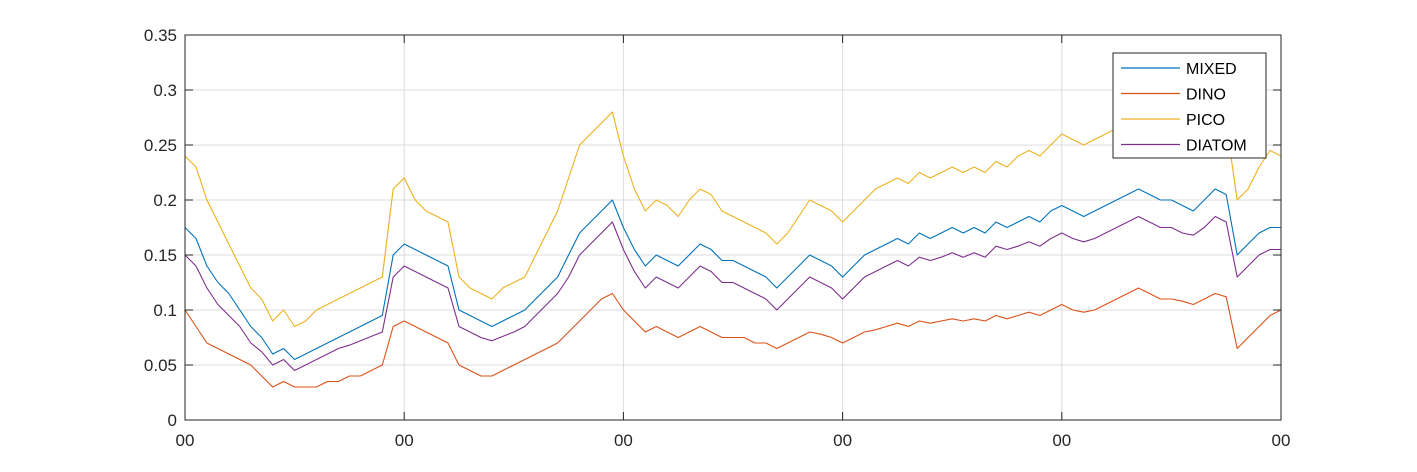 This screenshot has width=1417, height=472. Describe the element at coordinates (165, 200) in the screenshot. I see `y-tick-label: 0.2` at that location.